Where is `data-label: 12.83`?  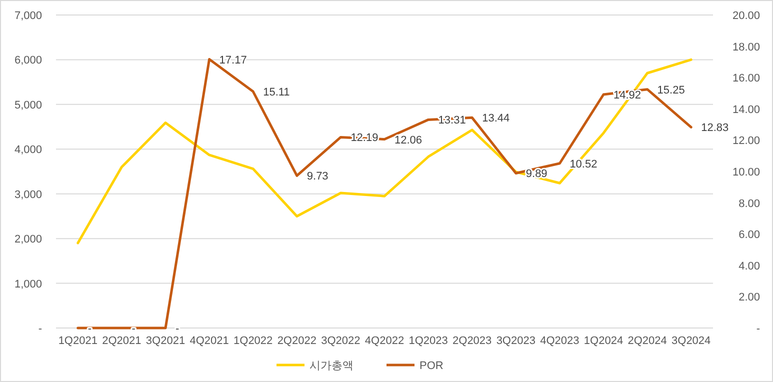
data-label: 12.83 is located at coordinates (715, 128).